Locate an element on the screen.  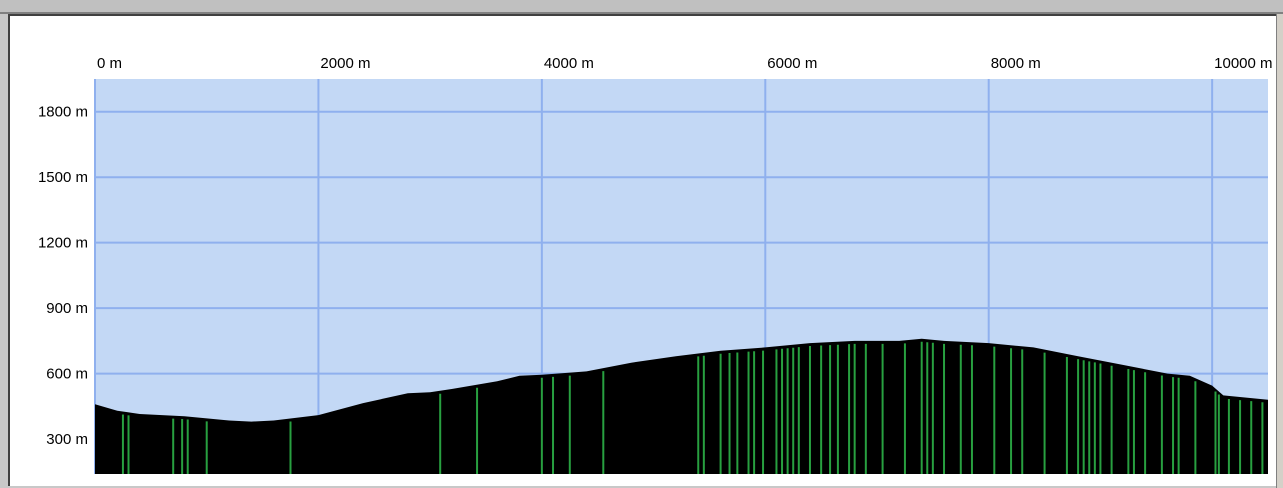
y-tick-label: 300 m is located at coordinates (67, 439).